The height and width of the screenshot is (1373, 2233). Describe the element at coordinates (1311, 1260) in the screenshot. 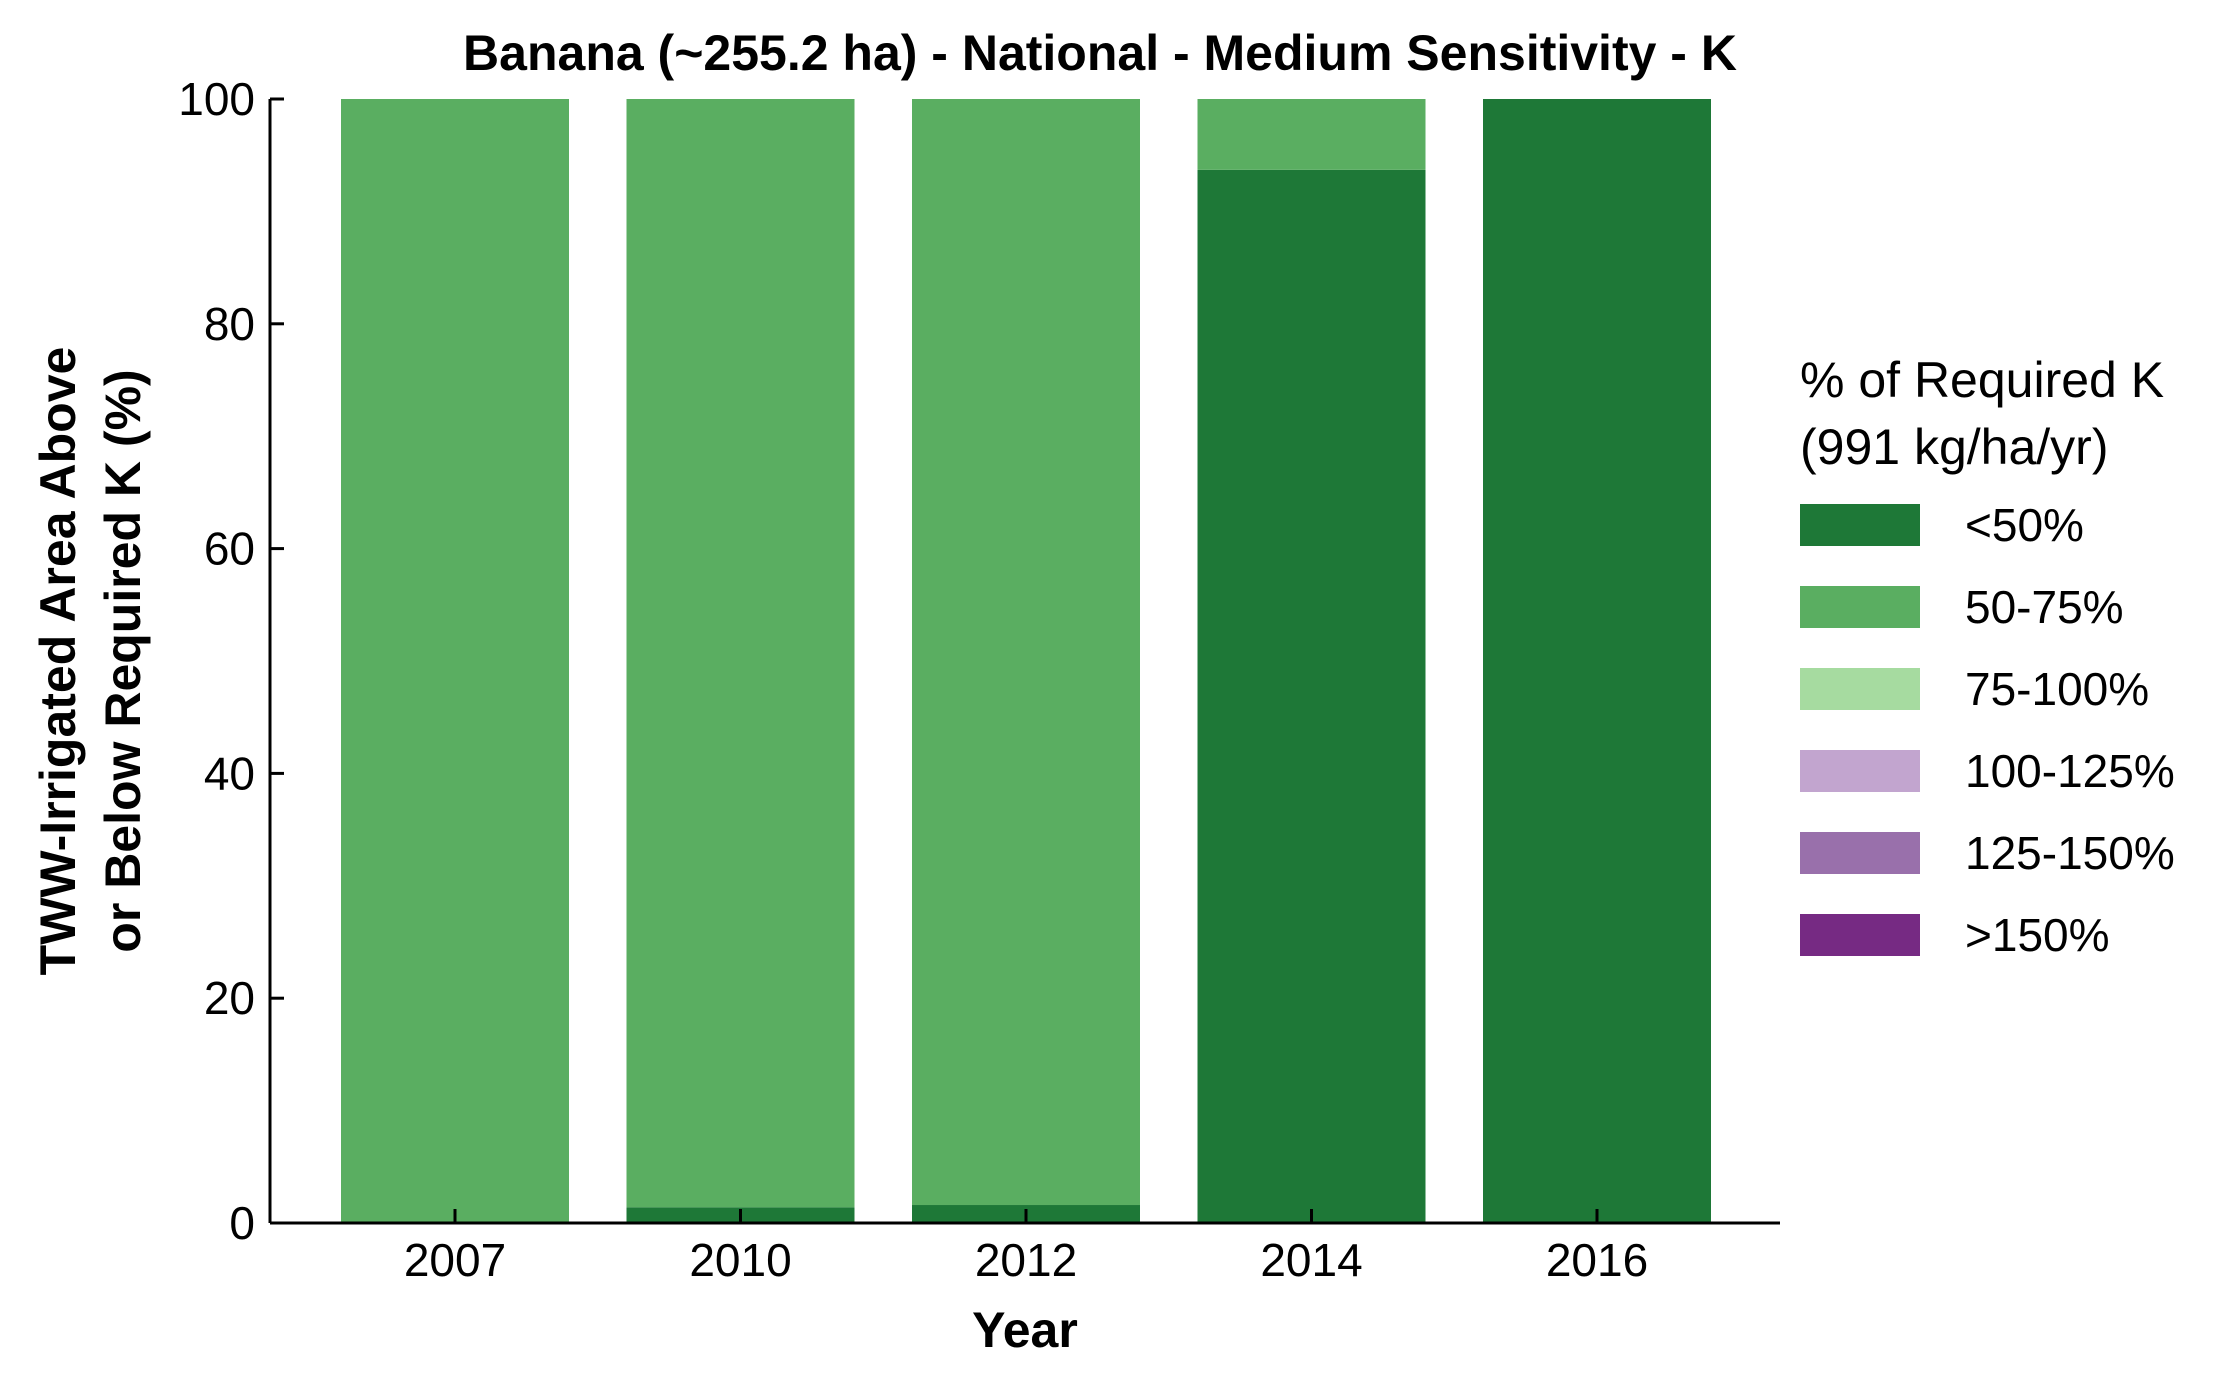

I see `x-tick-label: 2014` at that location.